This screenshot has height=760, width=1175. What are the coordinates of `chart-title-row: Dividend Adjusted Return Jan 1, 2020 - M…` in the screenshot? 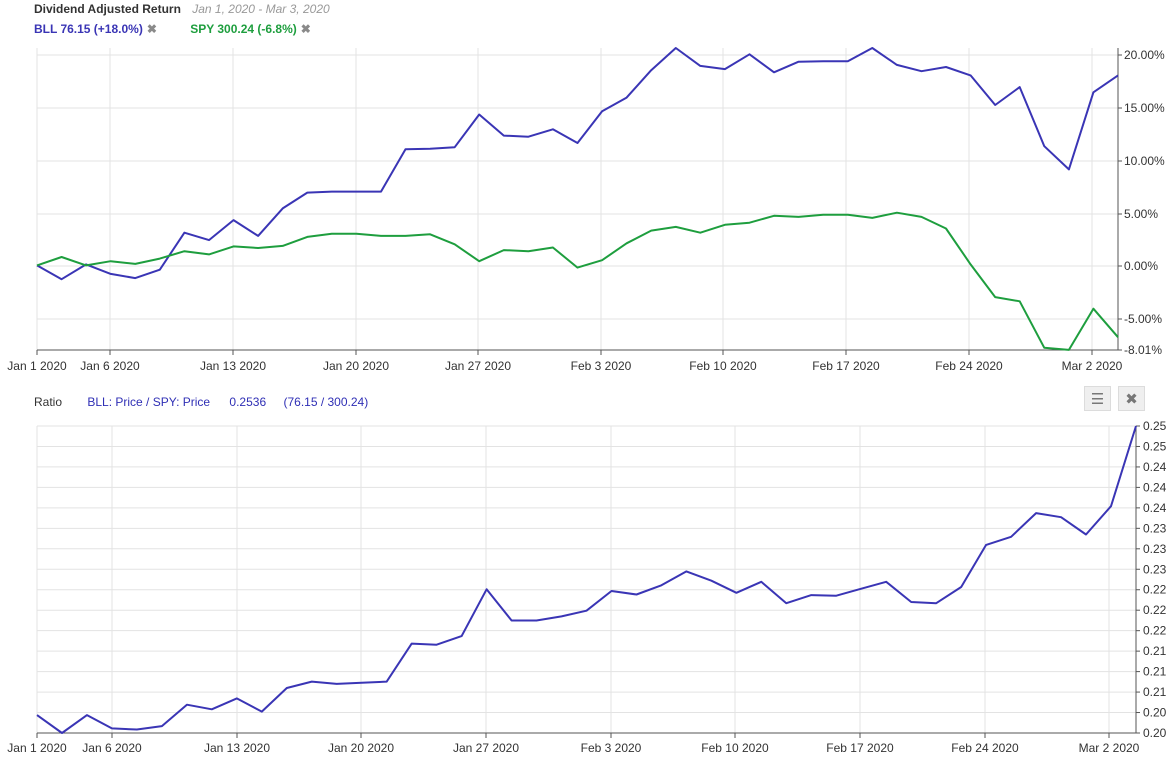 It's located at (182, 9).